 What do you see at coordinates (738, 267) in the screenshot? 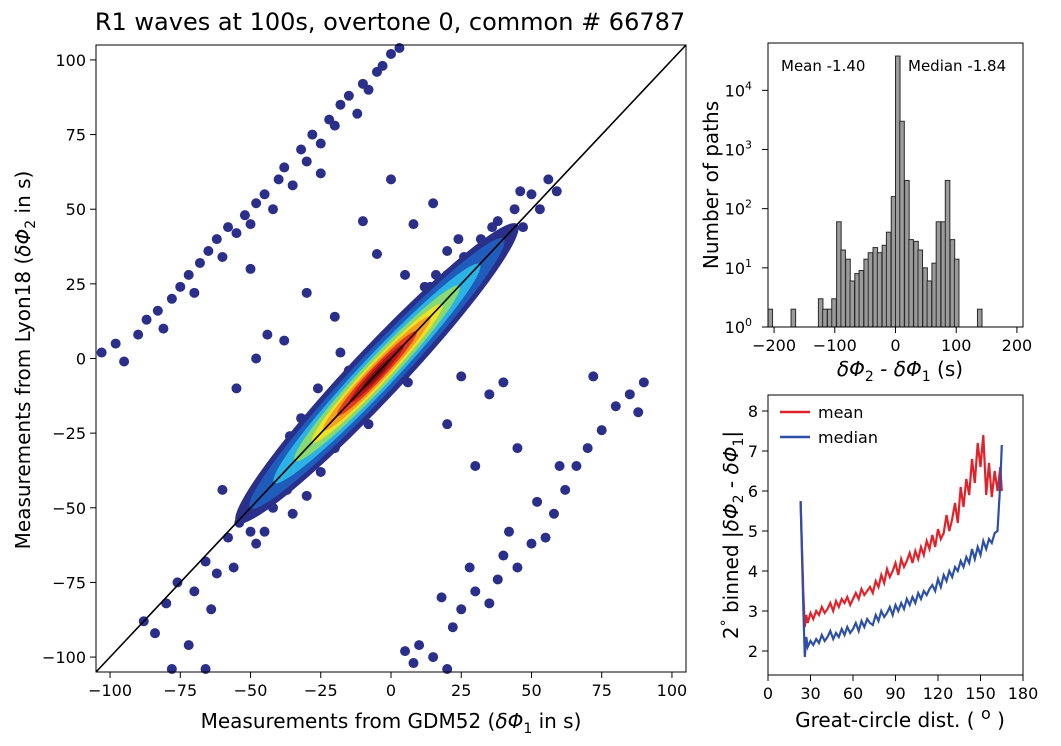
I see `y-tick-label: 10¹` at bounding box center [738, 267].